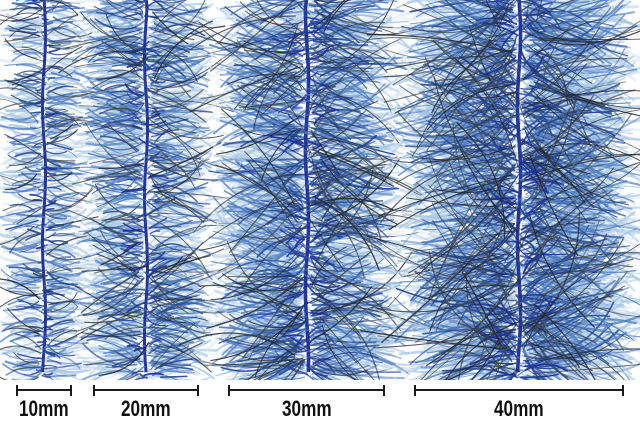  What do you see at coordinates (519, 390) in the screenshot?
I see `ruler-bracket-40mm` at bounding box center [519, 390].